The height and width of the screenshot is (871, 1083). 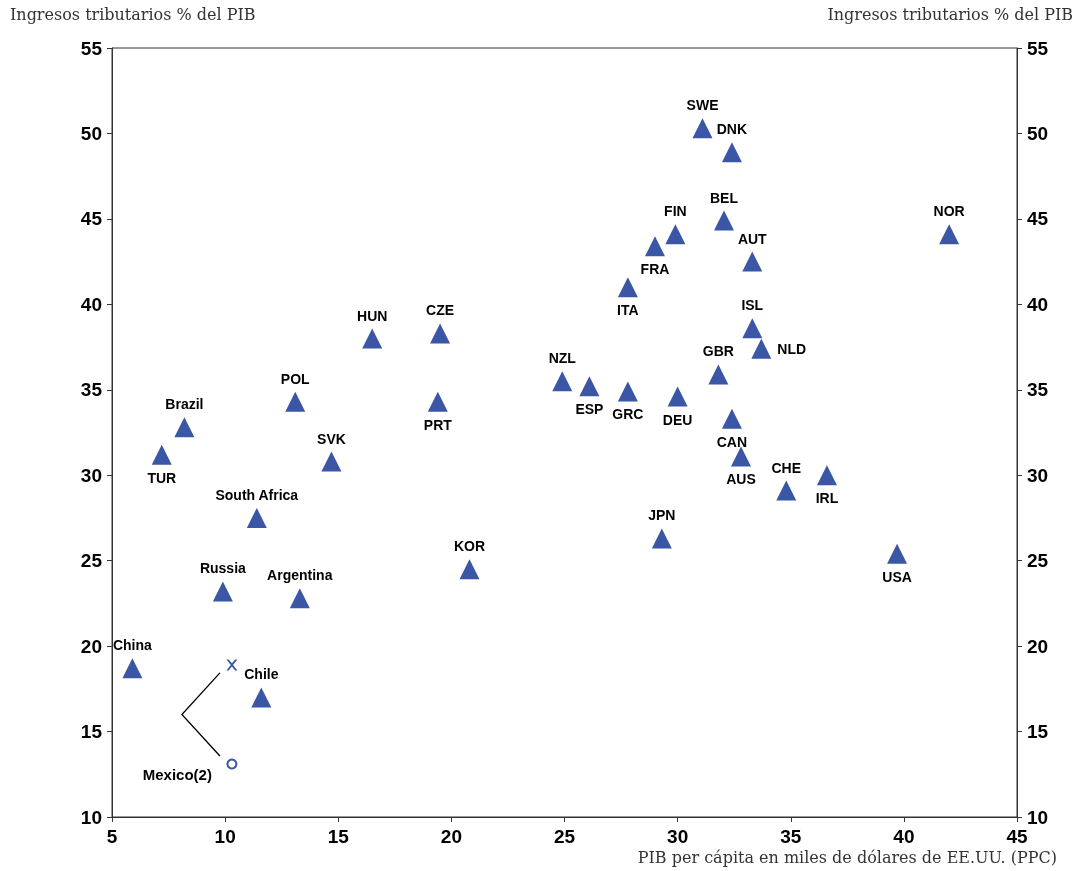 What do you see at coordinates (225, 836) in the screenshot?
I see `x-tick-label: 10` at bounding box center [225, 836].